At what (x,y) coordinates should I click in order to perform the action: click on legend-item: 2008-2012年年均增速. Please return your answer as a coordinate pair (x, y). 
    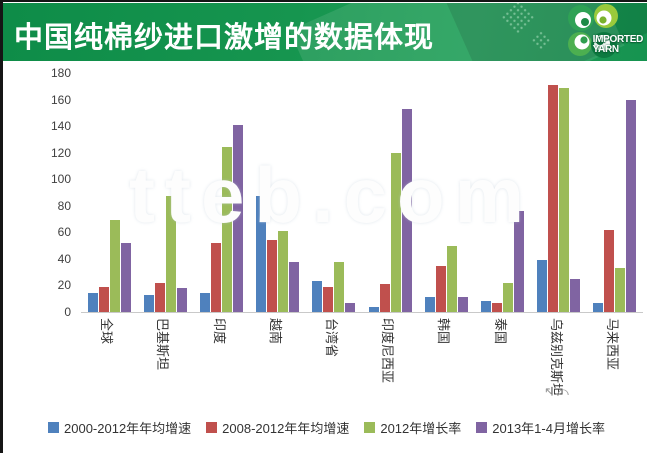
    Looking at the image, I should click on (277, 427).